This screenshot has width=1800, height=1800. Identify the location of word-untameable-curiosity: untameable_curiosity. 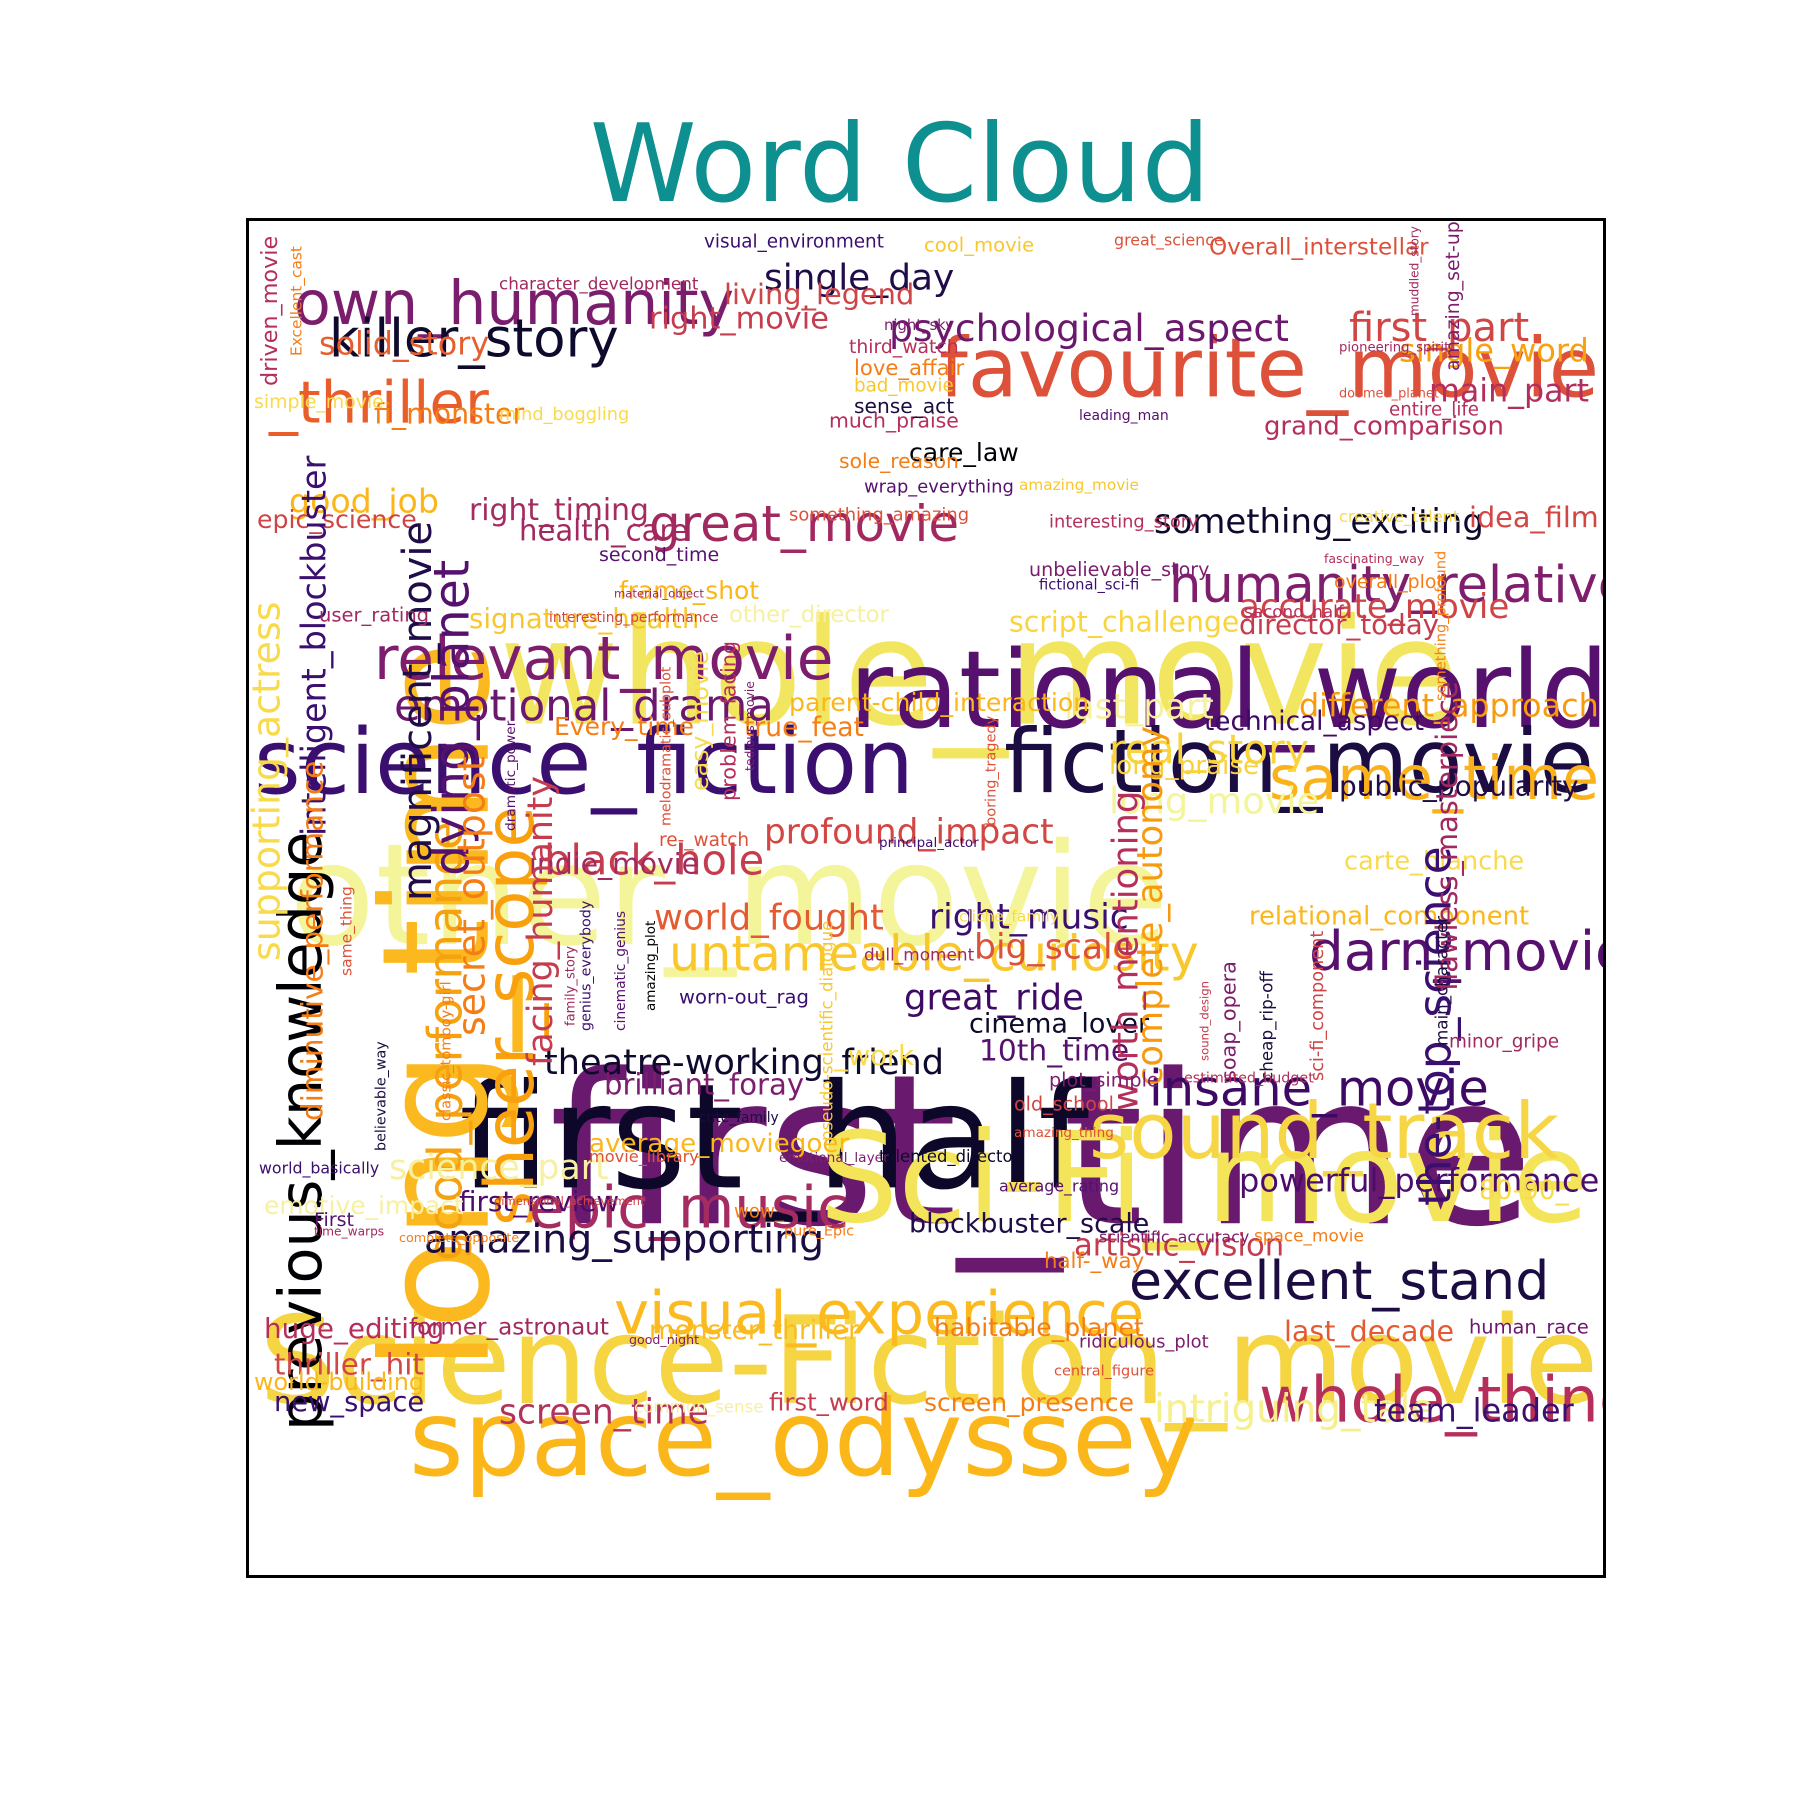
(934, 953).